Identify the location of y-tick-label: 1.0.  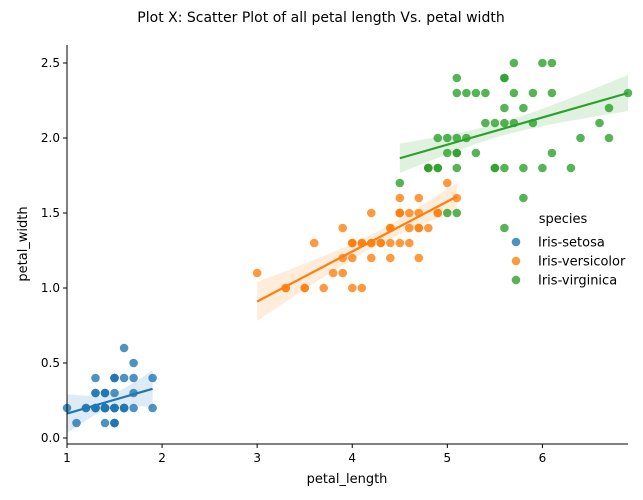
(50, 288).